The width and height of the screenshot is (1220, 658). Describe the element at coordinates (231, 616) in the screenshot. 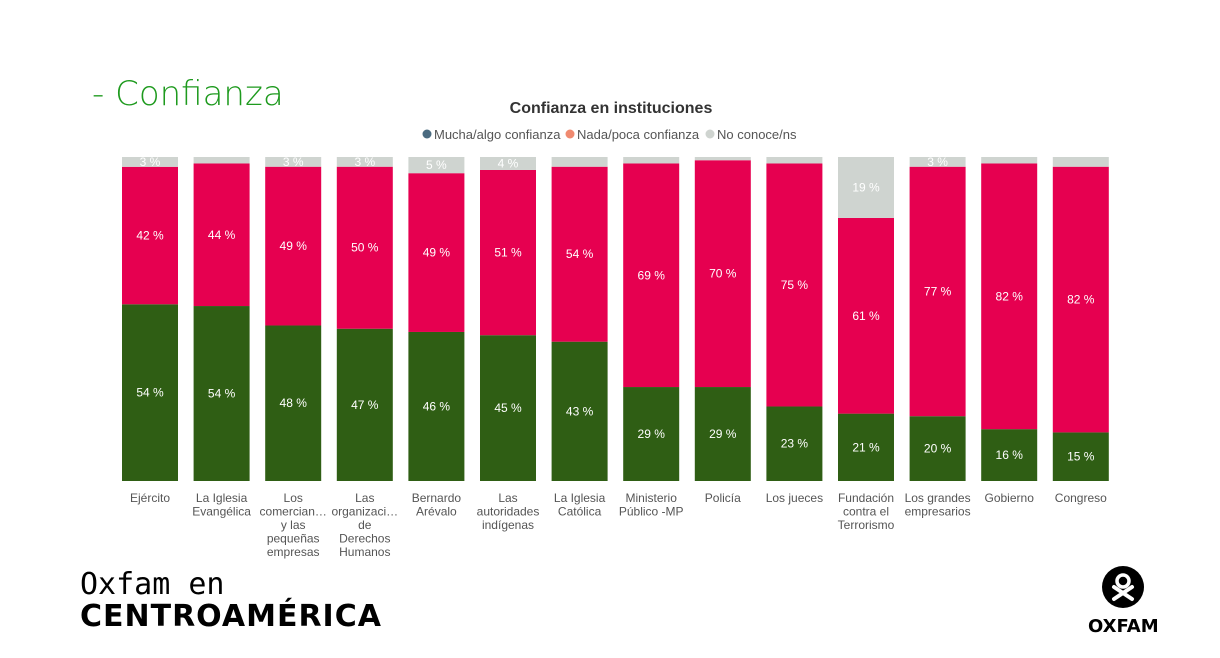

I see `logo-line-2: CENTROAMÉRICA` at that location.